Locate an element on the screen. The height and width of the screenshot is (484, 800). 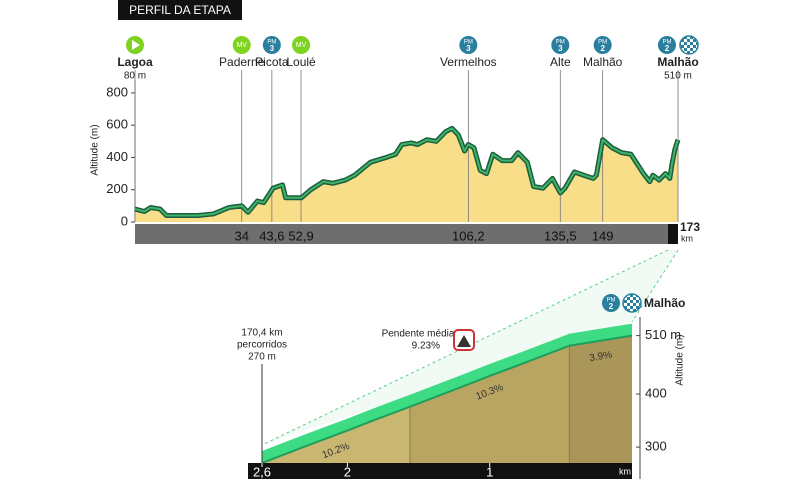
waypoint-name: Lagoa is located at coordinates (135, 62).